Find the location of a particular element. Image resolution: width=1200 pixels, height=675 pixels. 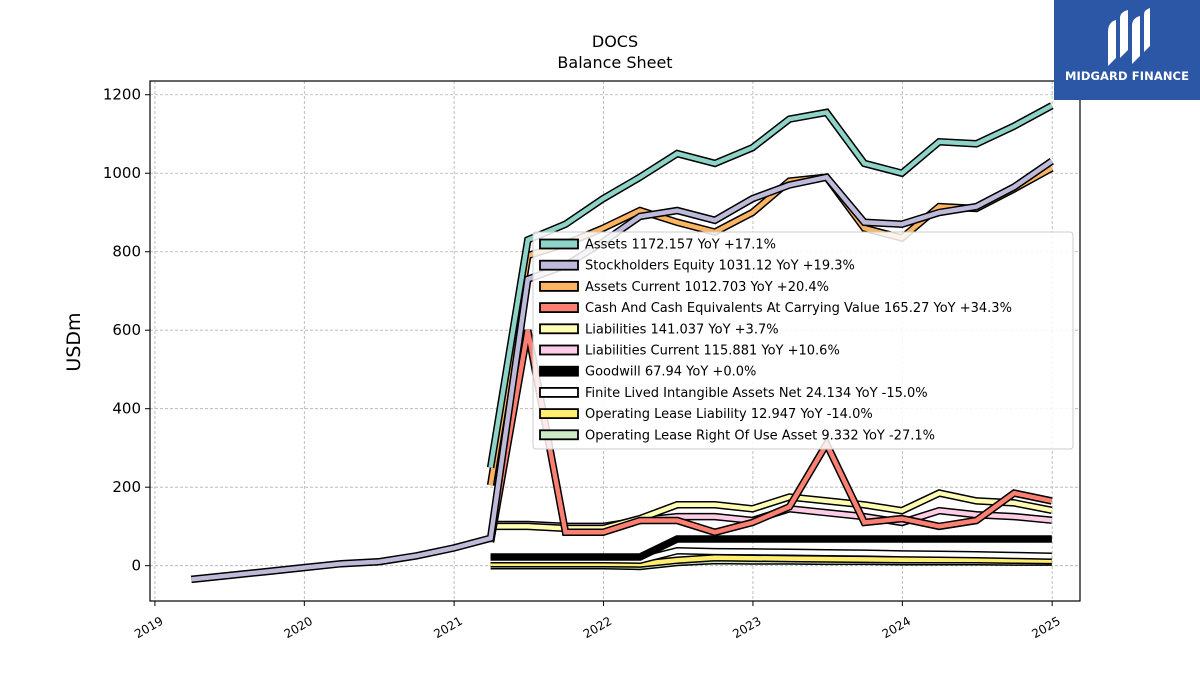

x-tick-label: 2020 is located at coordinates (298, 627).